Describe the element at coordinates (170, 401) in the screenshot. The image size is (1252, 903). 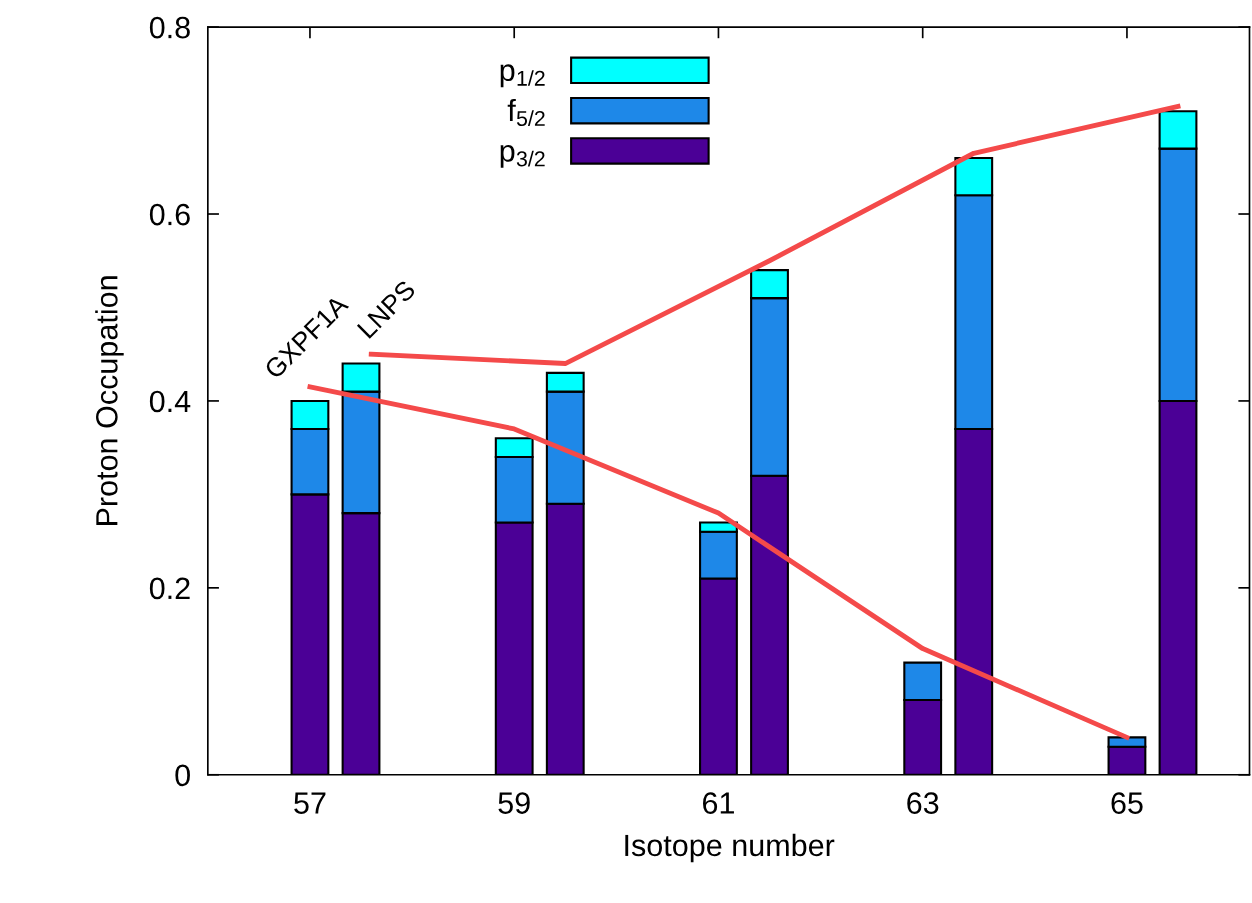
I see `y-tick-label: 0.4` at that location.